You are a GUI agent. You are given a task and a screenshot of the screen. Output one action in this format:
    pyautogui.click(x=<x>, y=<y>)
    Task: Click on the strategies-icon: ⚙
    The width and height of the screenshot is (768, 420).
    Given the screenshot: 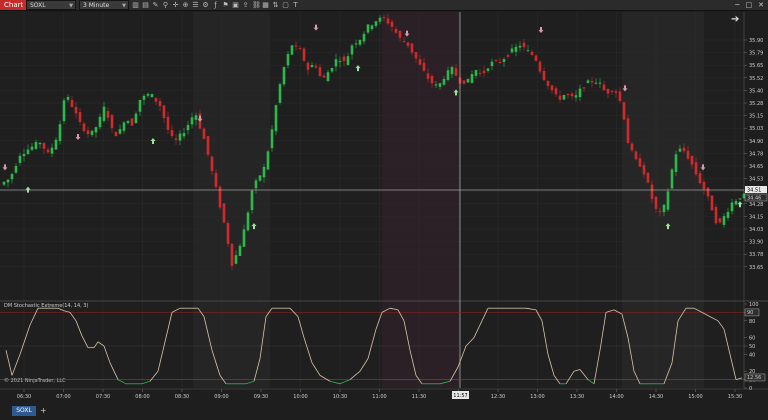 What is the action you would take?
    pyautogui.click(x=205, y=4)
    